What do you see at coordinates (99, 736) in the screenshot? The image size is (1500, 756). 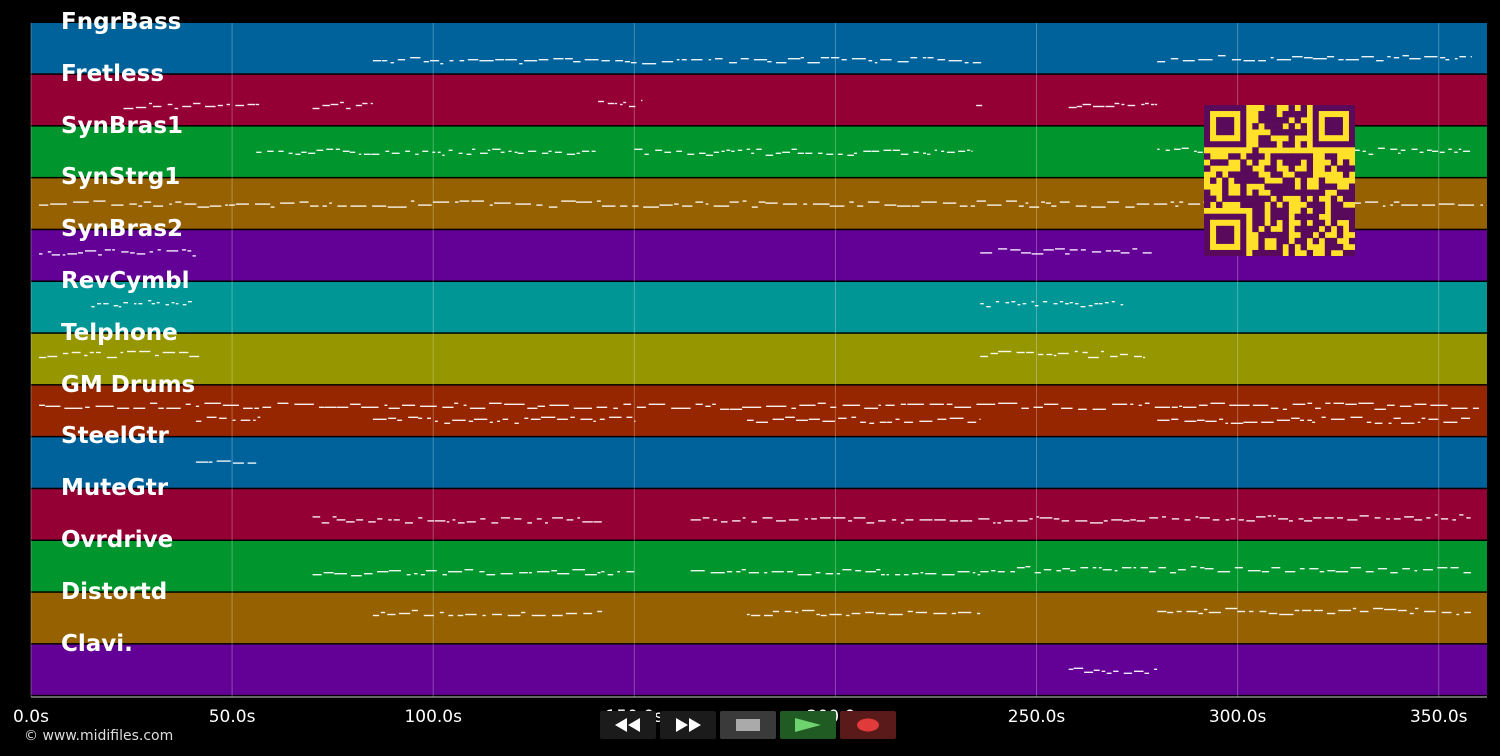 I see `copyright-text: © www.midifiles.com` at bounding box center [99, 736].